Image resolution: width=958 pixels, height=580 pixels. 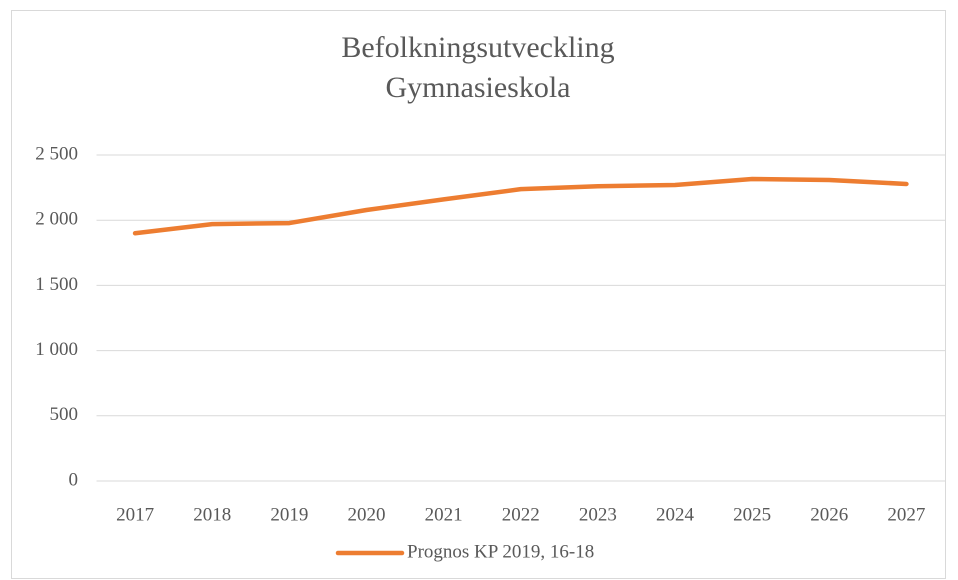 I want to click on y-tick-label: 2 000, so click(x=56, y=219).